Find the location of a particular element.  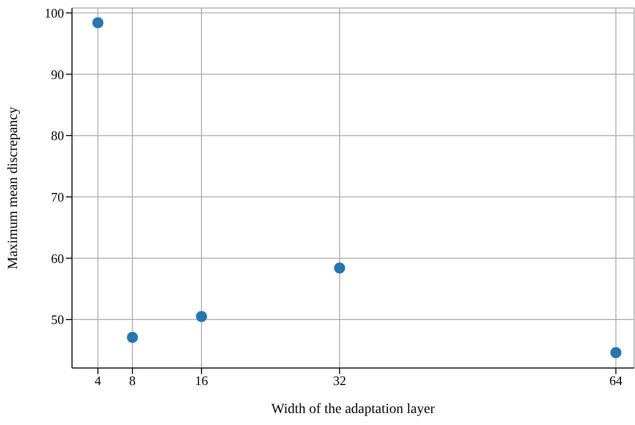

x-tick-label: 8 is located at coordinates (132, 380).